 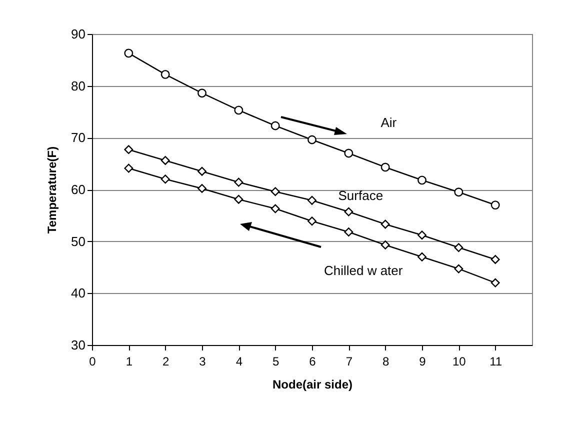 What do you see at coordinates (312, 385) in the screenshot?
I see `x-axis-title: Node(air side)` at bounding box center [312, 385].